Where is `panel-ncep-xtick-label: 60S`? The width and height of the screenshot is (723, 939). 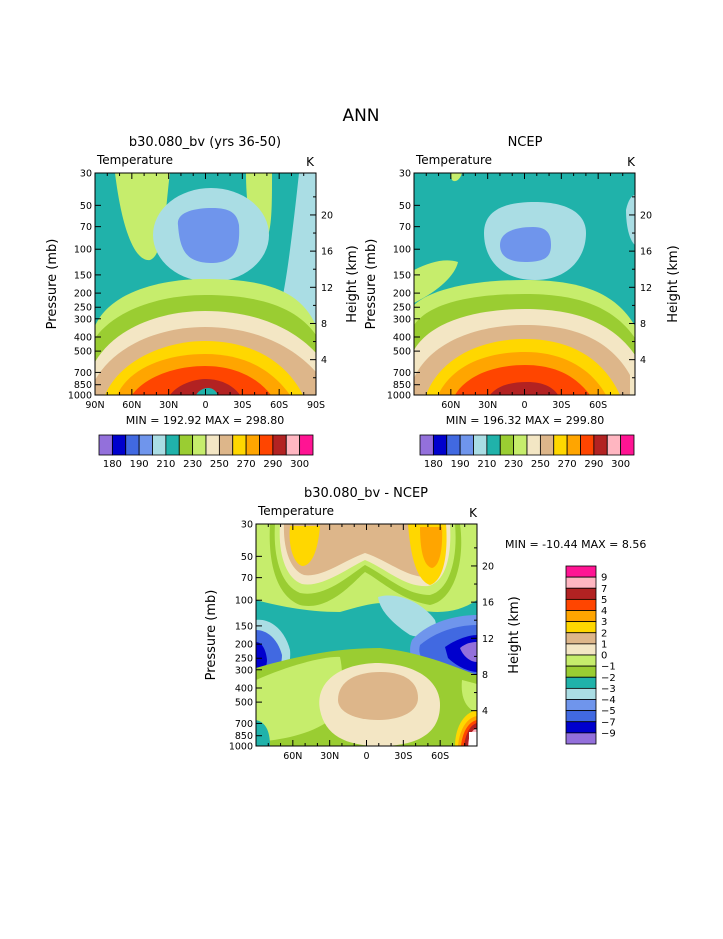
panel-ncep-xtick-label: 60S is located at coordinates (598, 405).